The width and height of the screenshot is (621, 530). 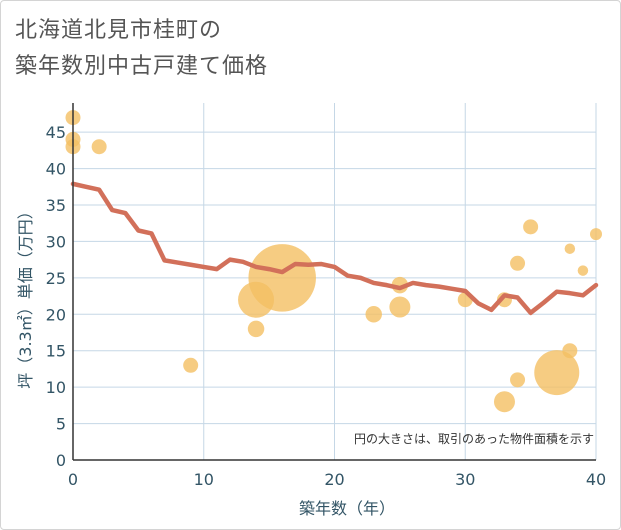 What do you see at coordinates (25, 295) in the screenshot?
I see `y-axis-label: 坪（3.3㎡）単価（万円）` at bounding box center [25, 295].